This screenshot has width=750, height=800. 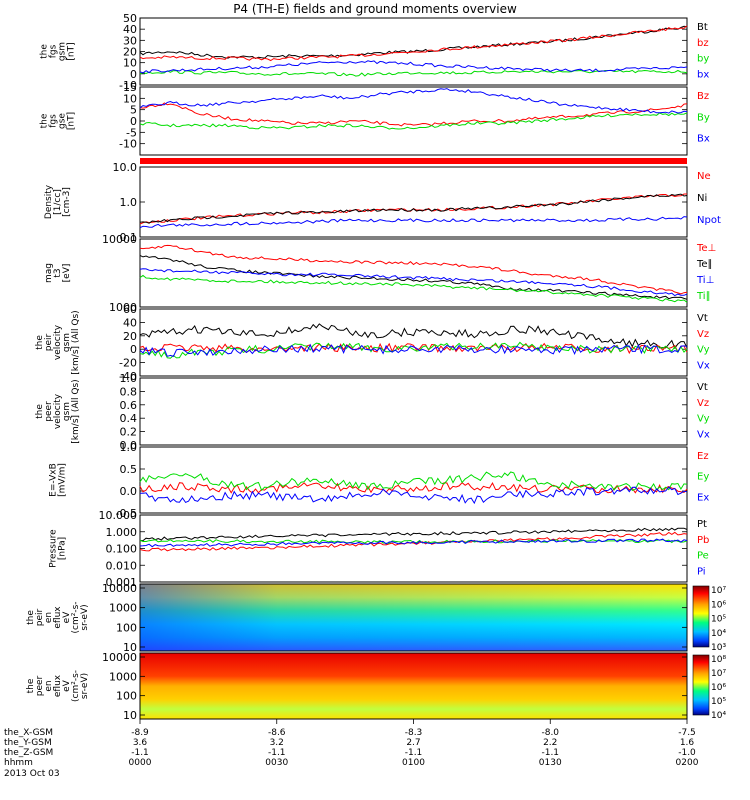 What do you see at coordinates (58, 342) in the screenshot?
I see `y-axis-label: velocity` at bounding box center [58, 342].